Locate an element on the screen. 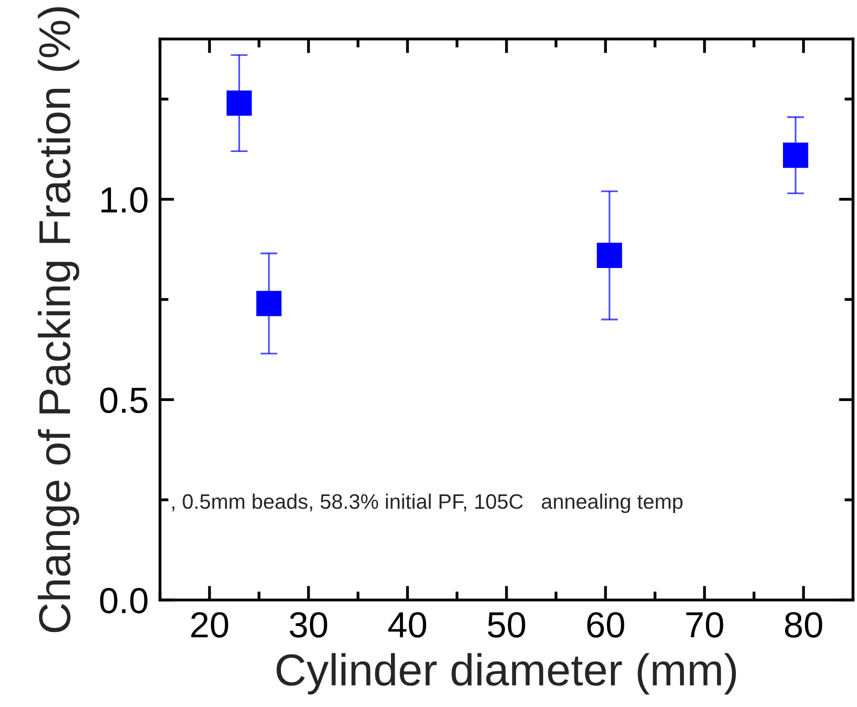  y-tick-label: 0.5 is located at coordinates (124, 401).